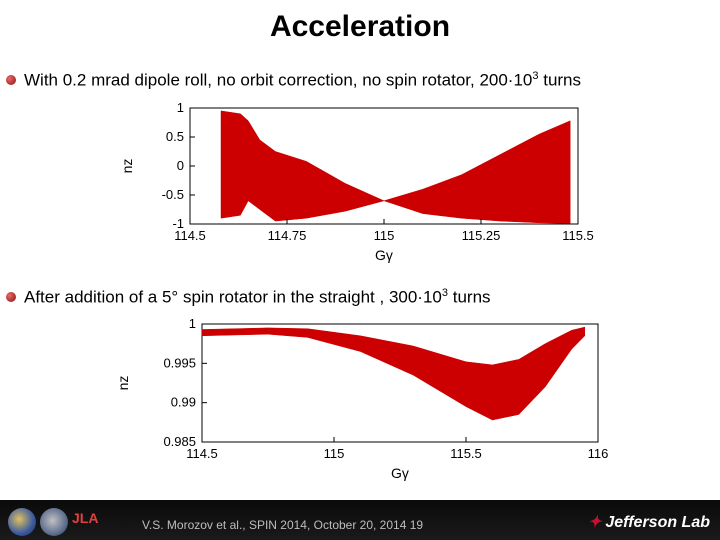  What do you see at coordinates (179, 362) in the screenshot?
I see `y-tick-label: 0.995` at bounding box center [179, 362].